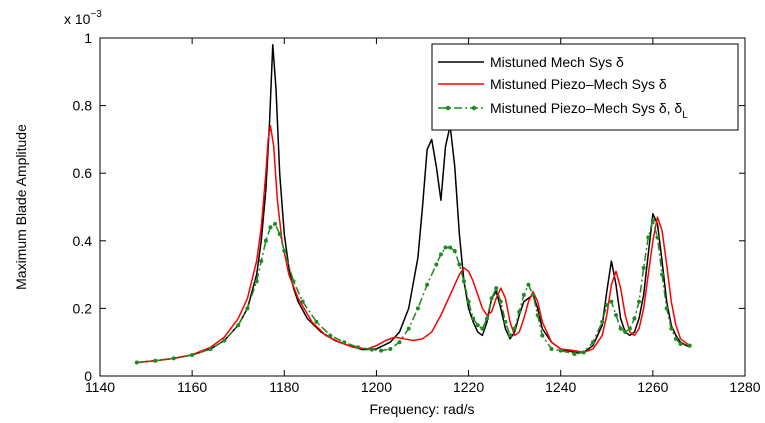 The width and height of the screenshot is (765, 423). Describe the element at coordinates (468, 387) in the screenshot. I see `x-tick-label: 1220` at that location.